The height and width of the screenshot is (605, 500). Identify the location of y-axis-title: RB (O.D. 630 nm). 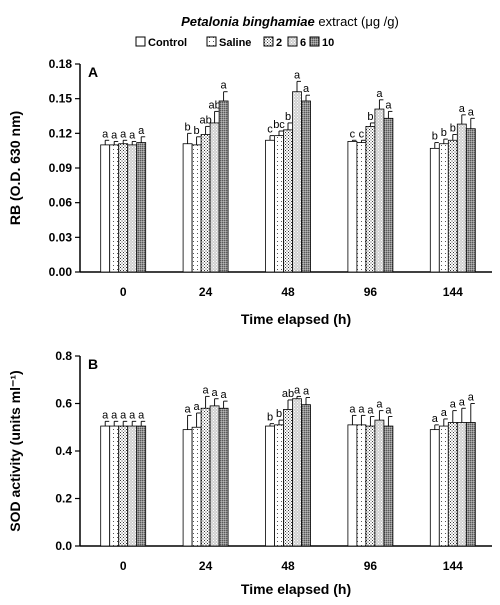
(15, 168).